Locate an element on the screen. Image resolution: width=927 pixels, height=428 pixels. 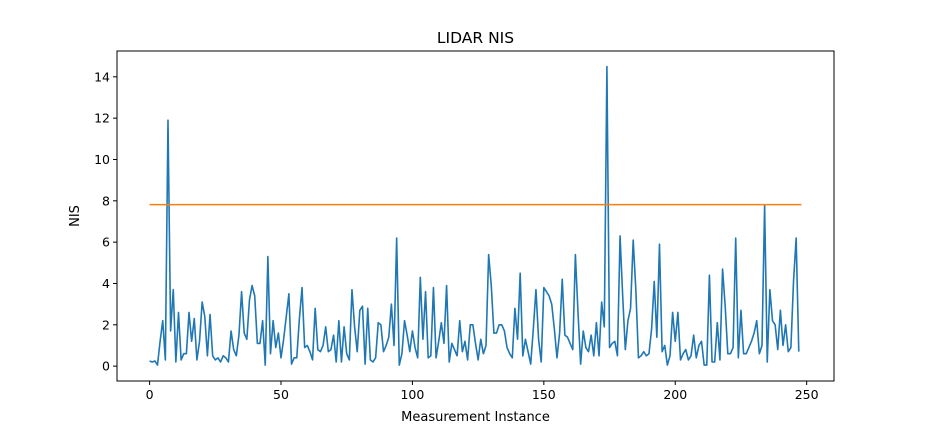
x-tick-label: 100 is located at coordinates (412, 394).